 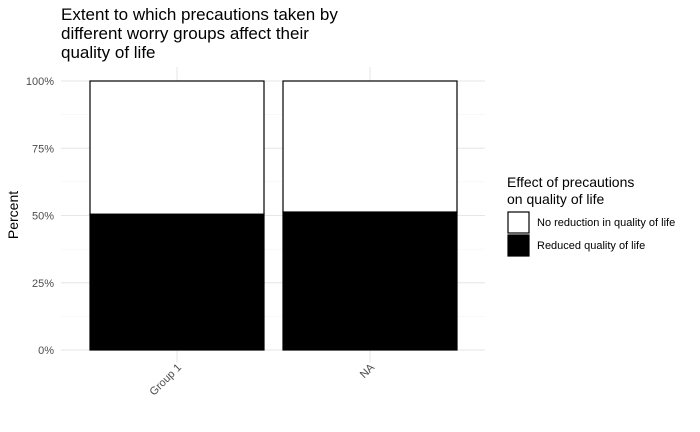 I want to click on legend-label: No reduction in quality of life, so click(x=606, y=223).